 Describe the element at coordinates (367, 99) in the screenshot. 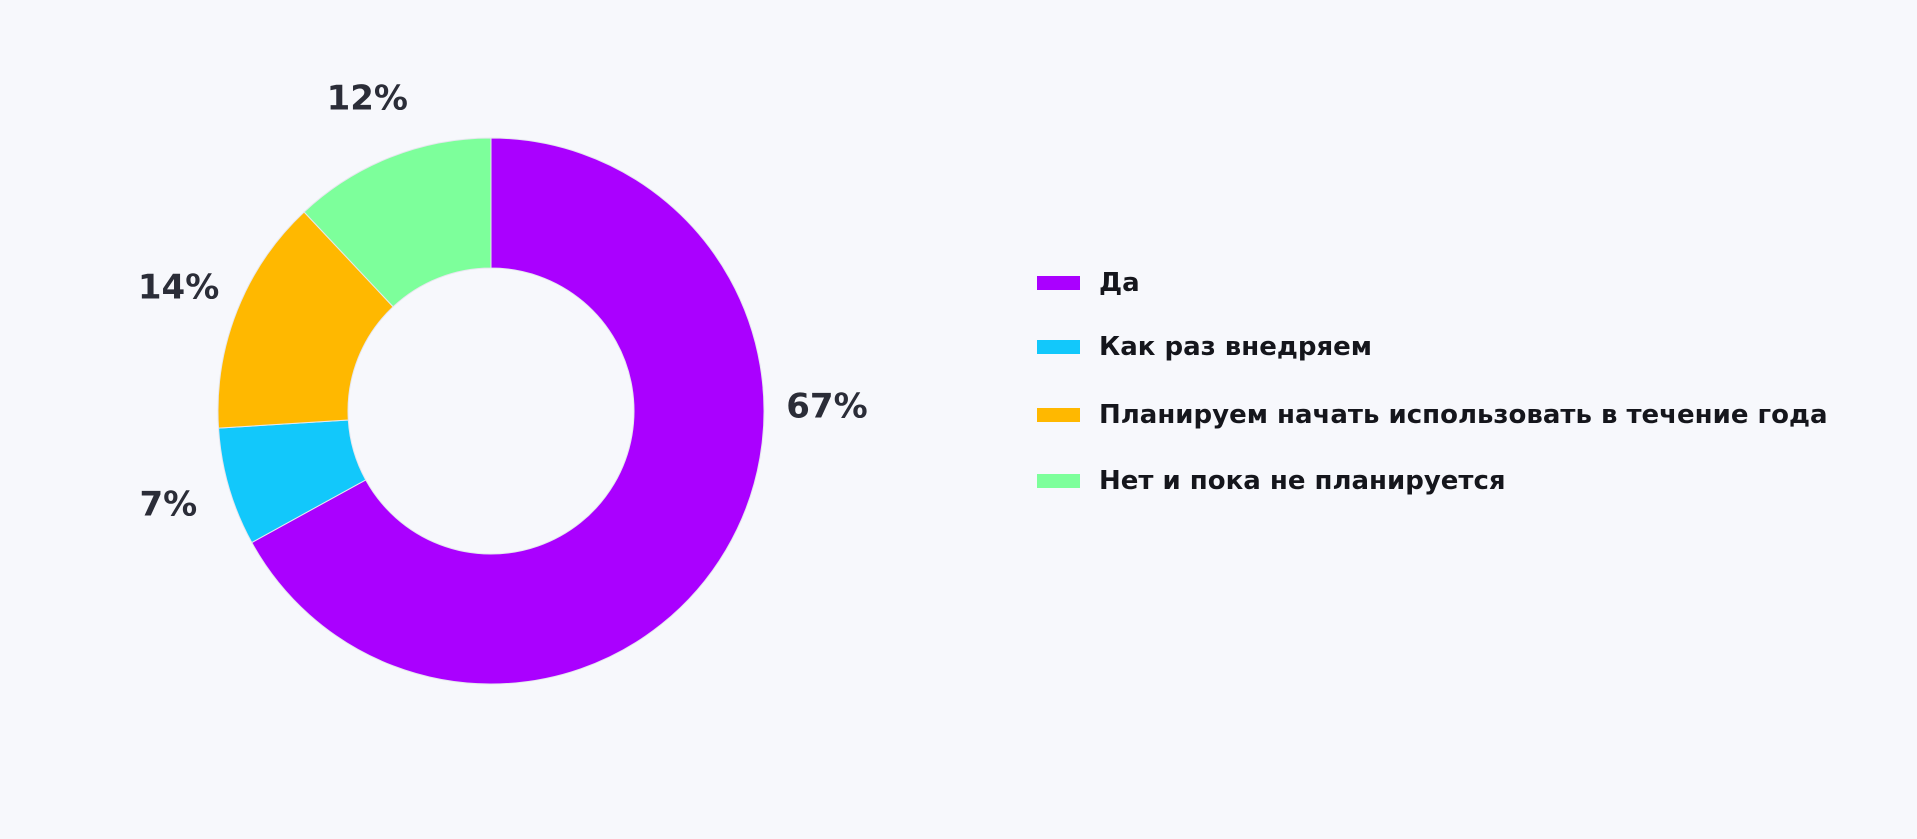

I see `slice-value-label-4: 12%` at that location.